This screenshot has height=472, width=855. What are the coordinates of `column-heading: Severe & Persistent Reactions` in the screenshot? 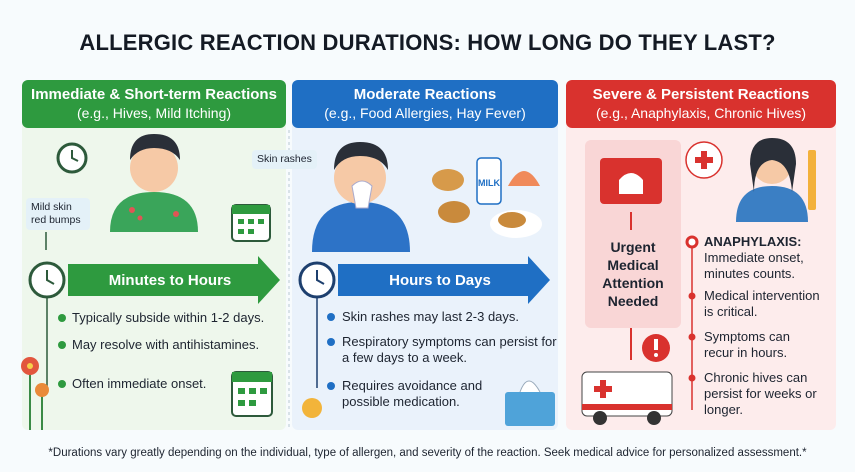 It's located at (701, 94).